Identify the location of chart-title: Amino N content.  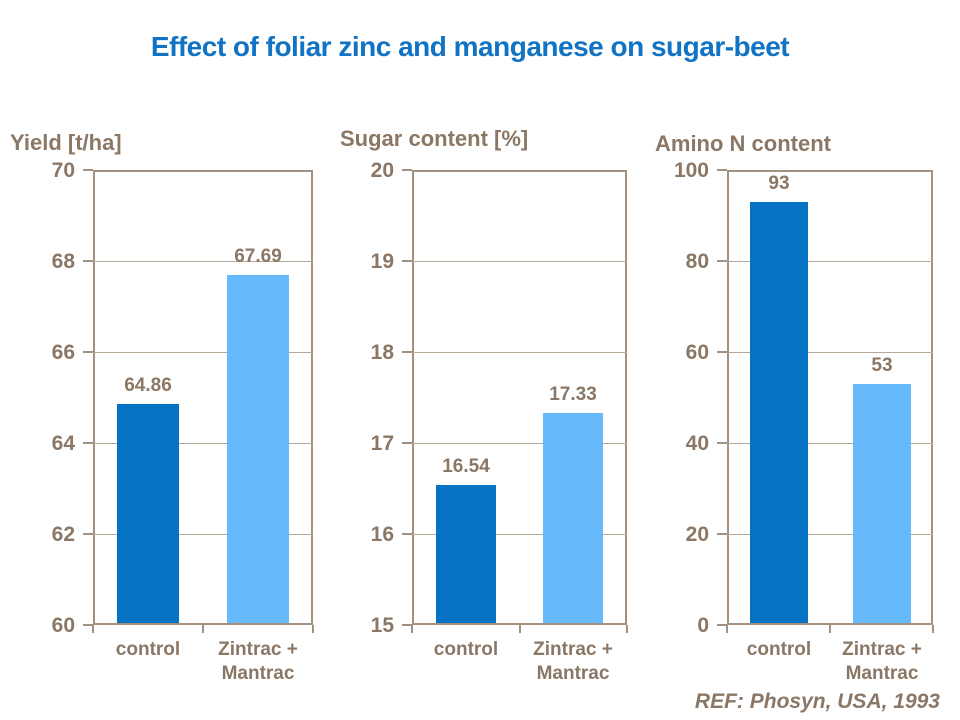
(743, 143).